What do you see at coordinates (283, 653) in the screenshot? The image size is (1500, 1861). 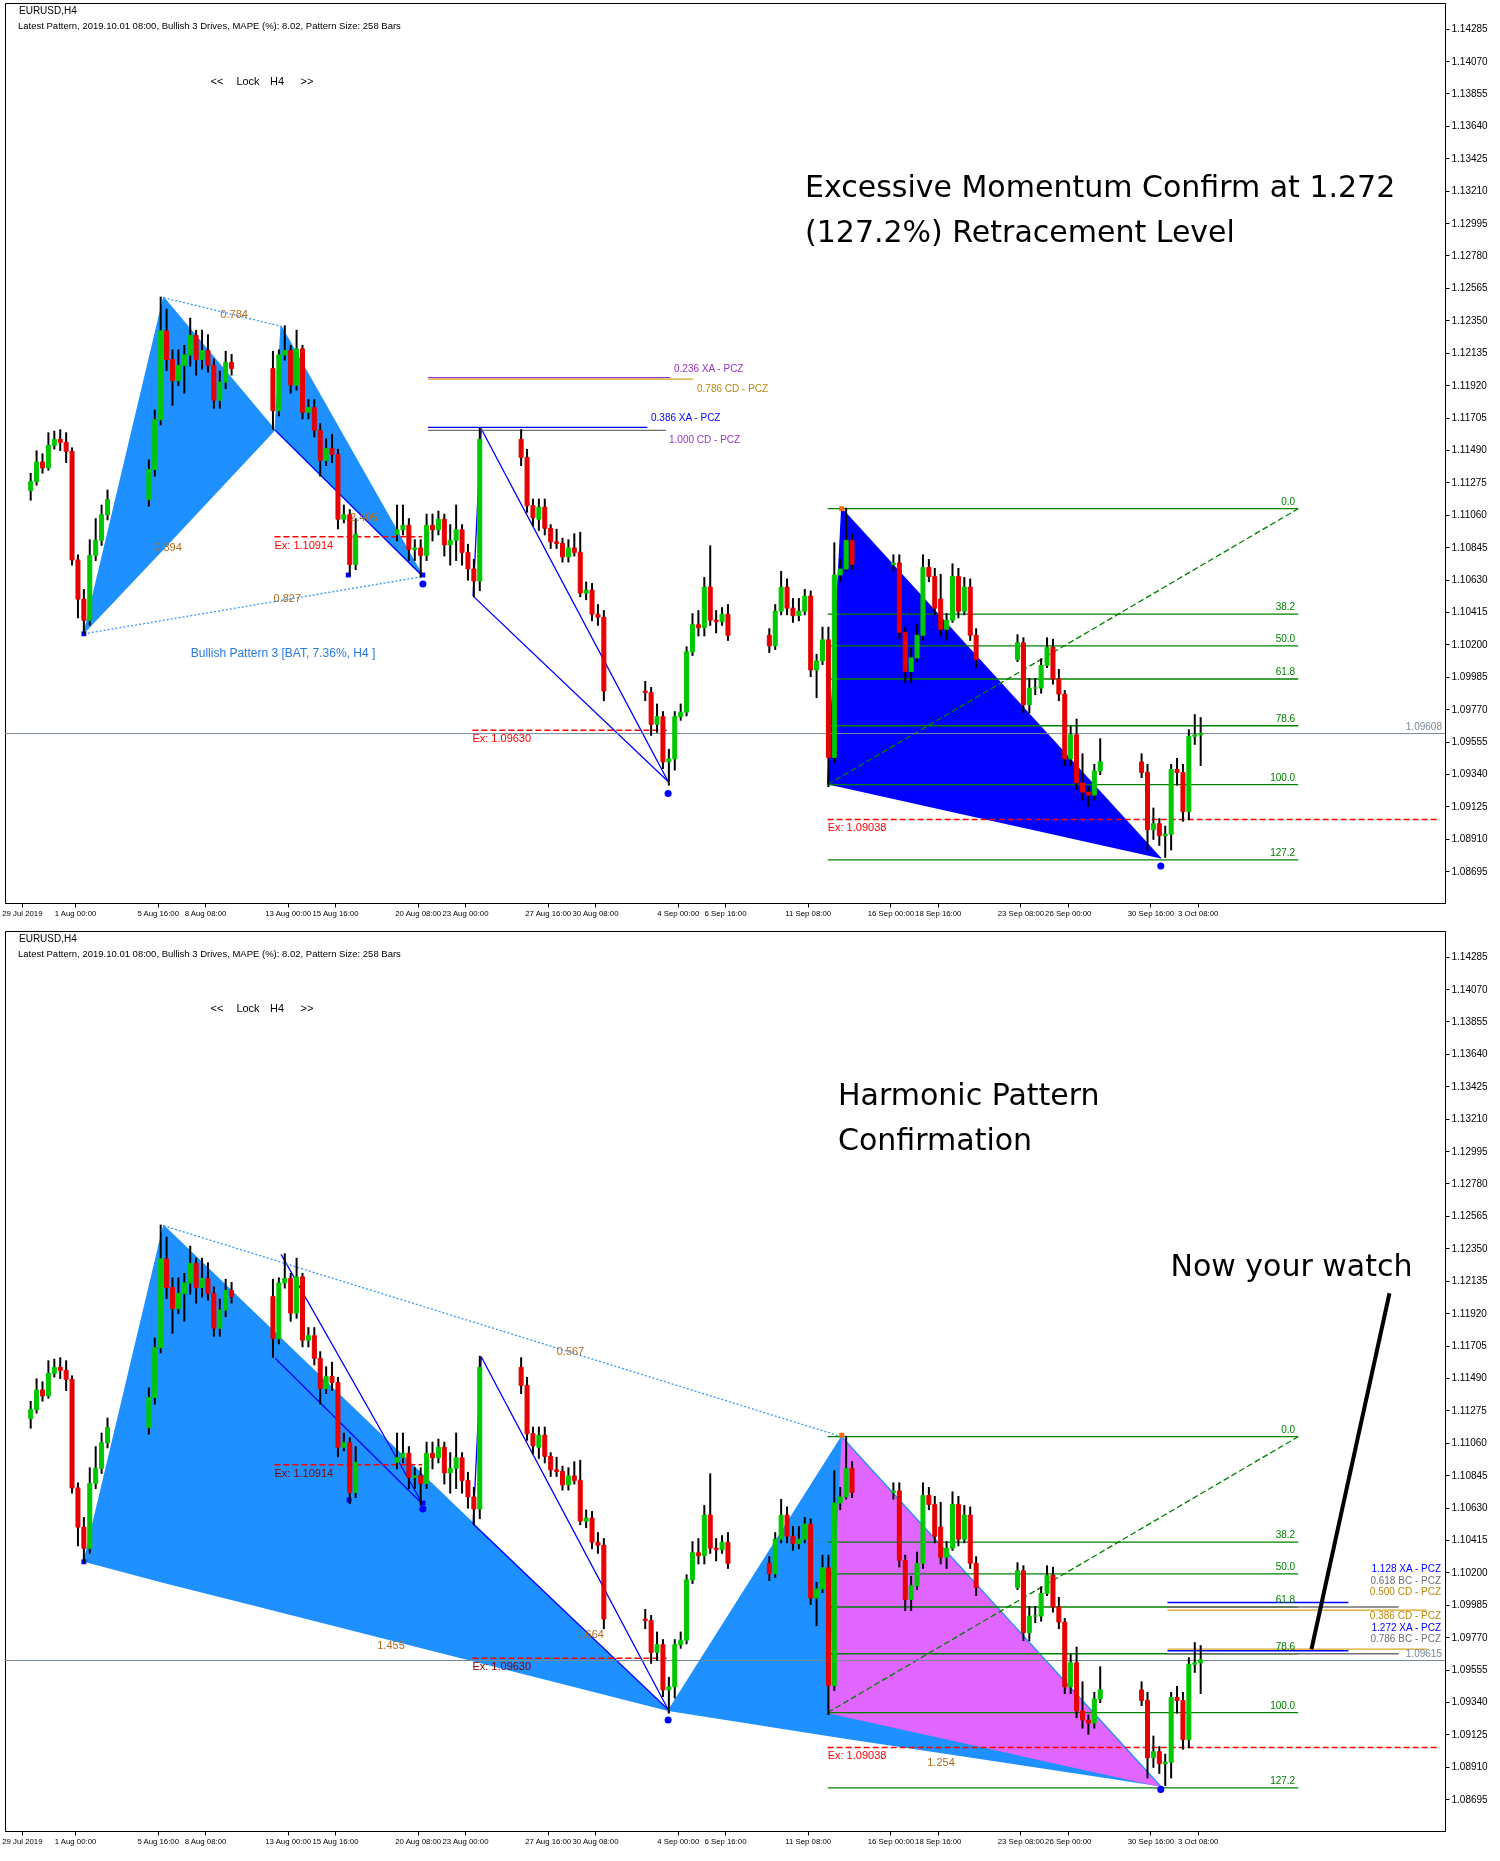 I see `annotation: Bullish Pattern 3 [BAT, 7.36%, H4 ]` at bounding box center [283, 653].